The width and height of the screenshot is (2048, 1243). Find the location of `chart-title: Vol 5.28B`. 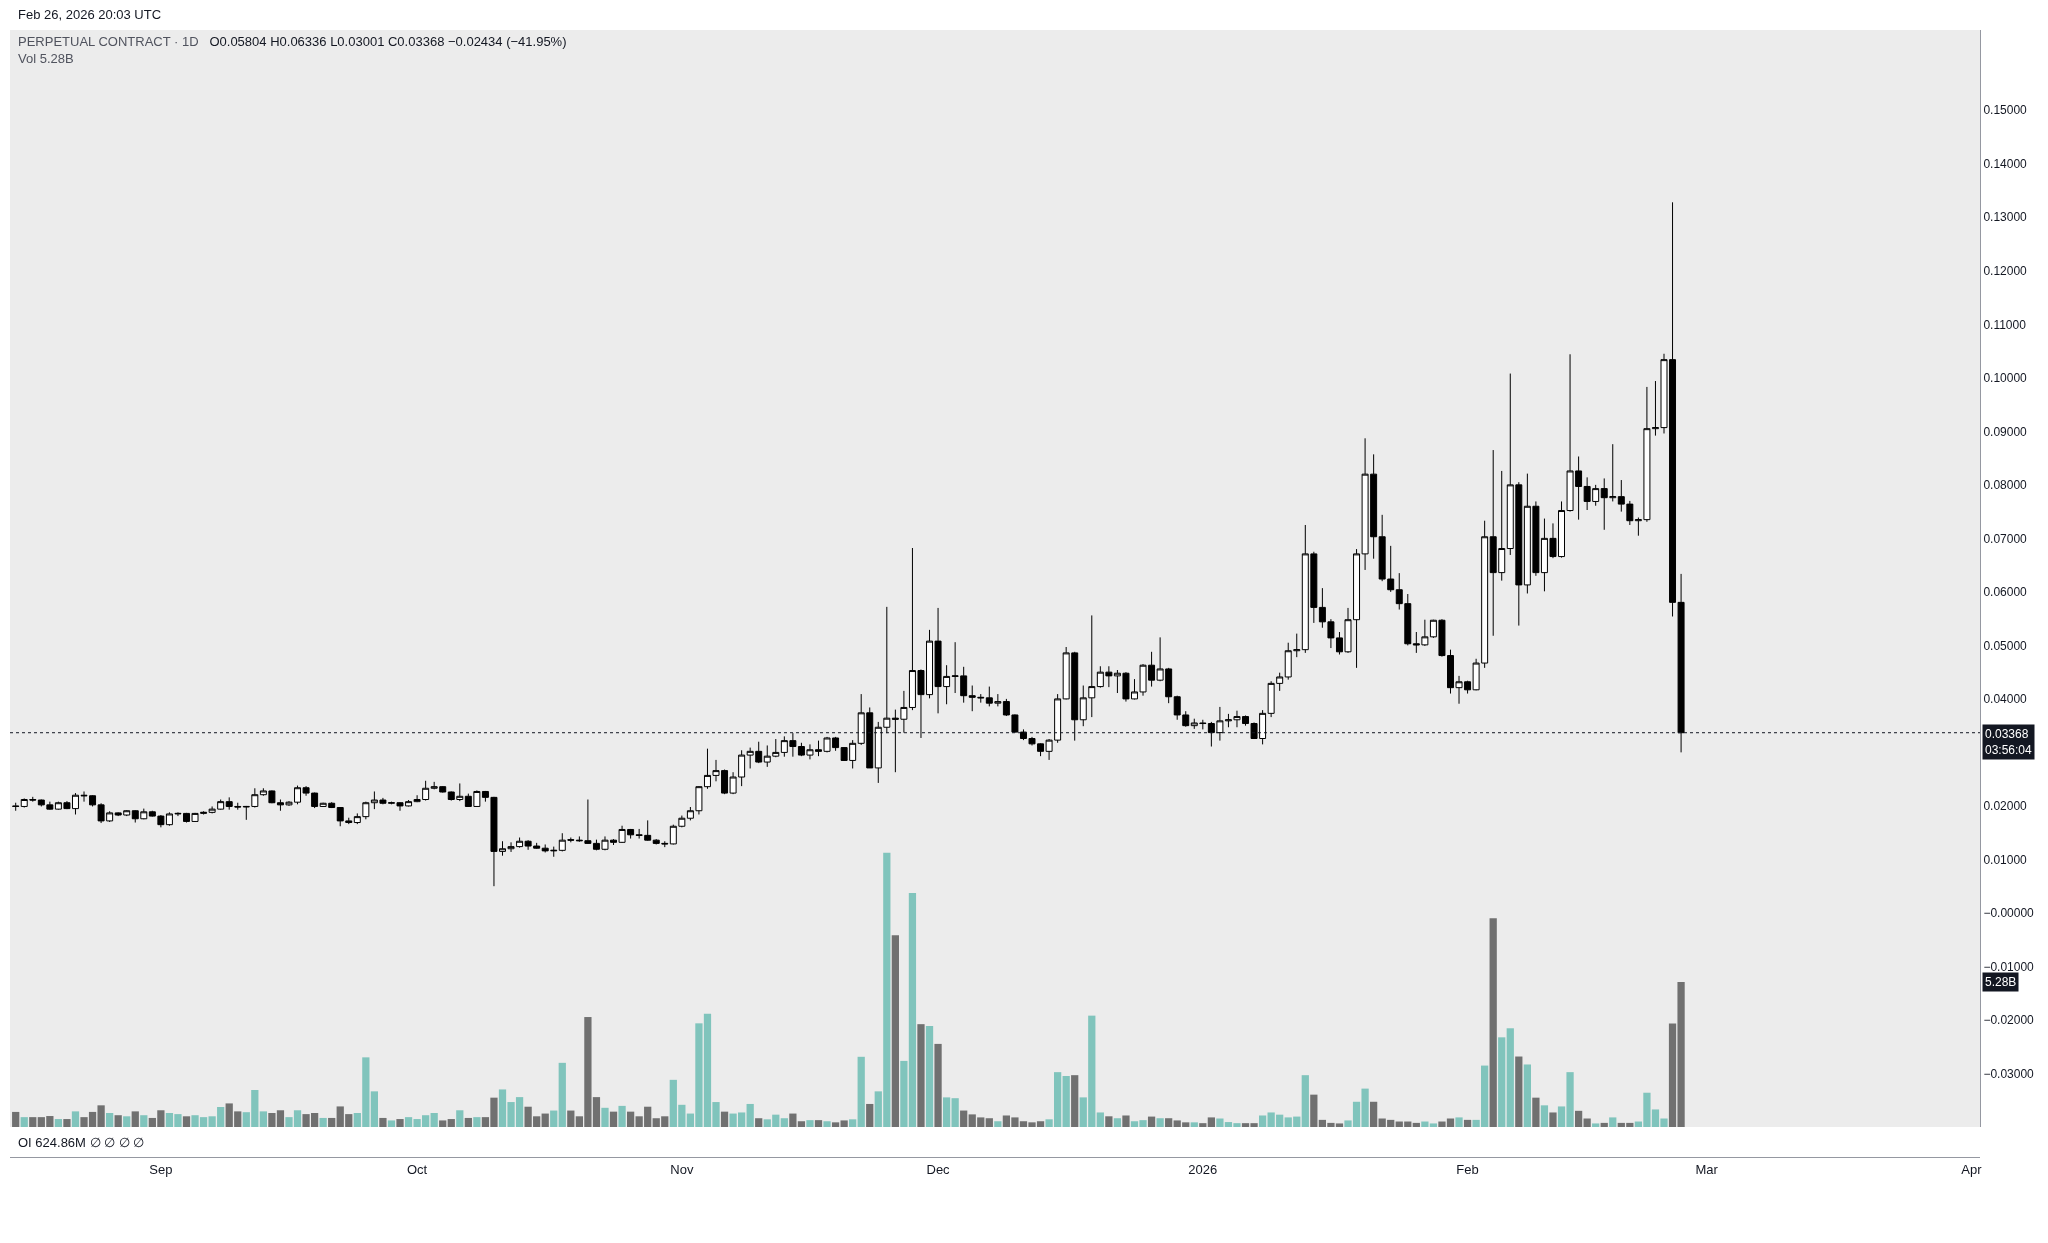

chart-title: Vol 5.28B is located at coordinates (46, 58).